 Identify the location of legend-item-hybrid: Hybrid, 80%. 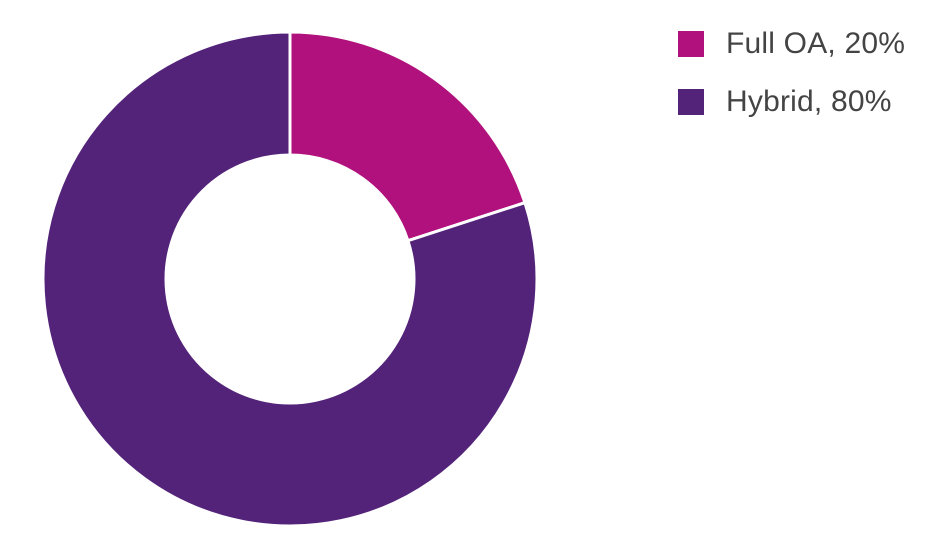
(791, 102).